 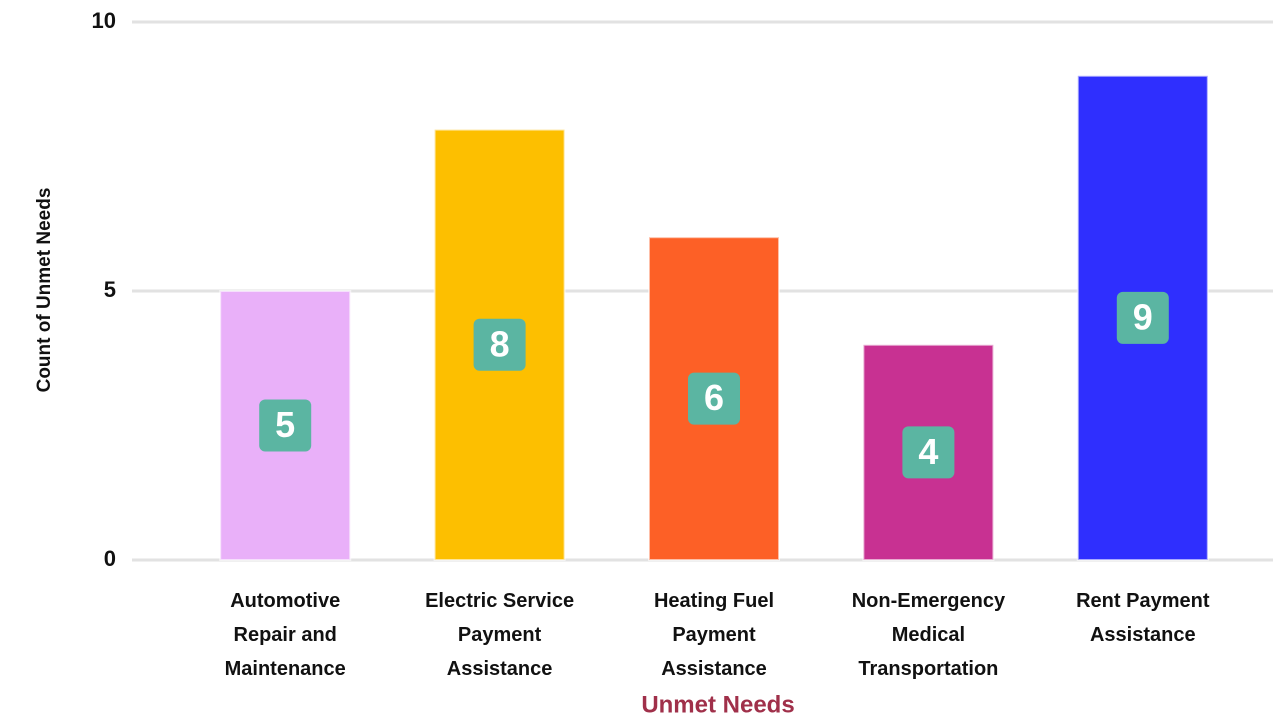 I want to click on value-label: 4, so click(x=928, y=451).